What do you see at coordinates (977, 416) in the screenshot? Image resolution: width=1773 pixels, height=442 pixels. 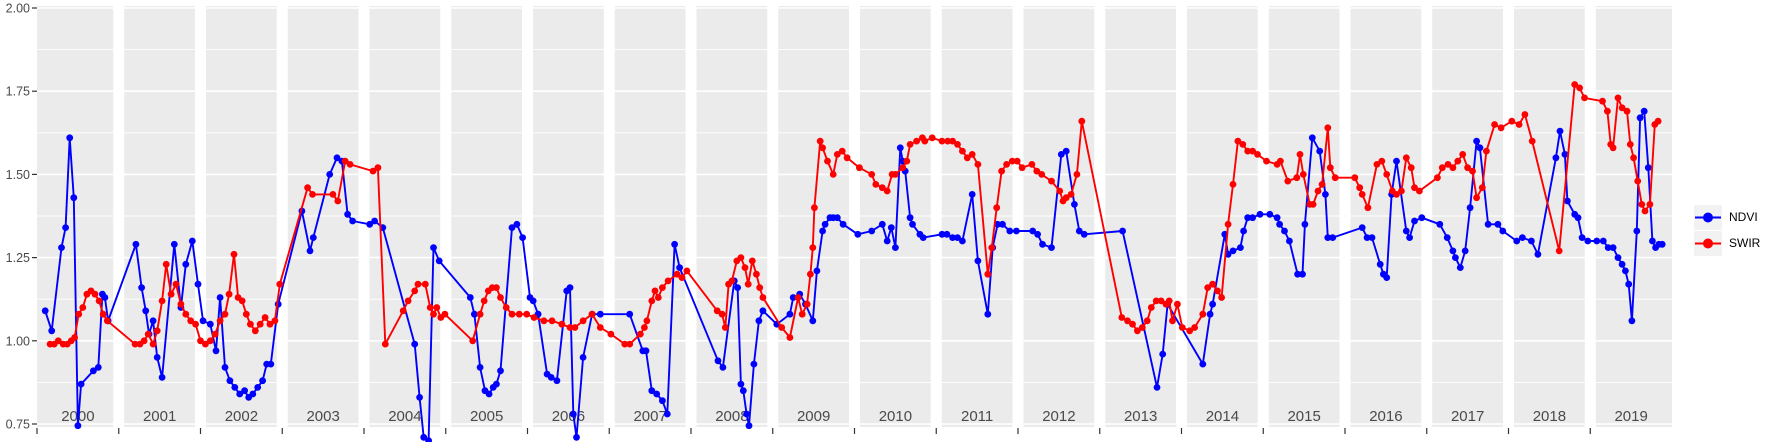 I see `x-axis-label: 2011` at bounding box center [977, 416].